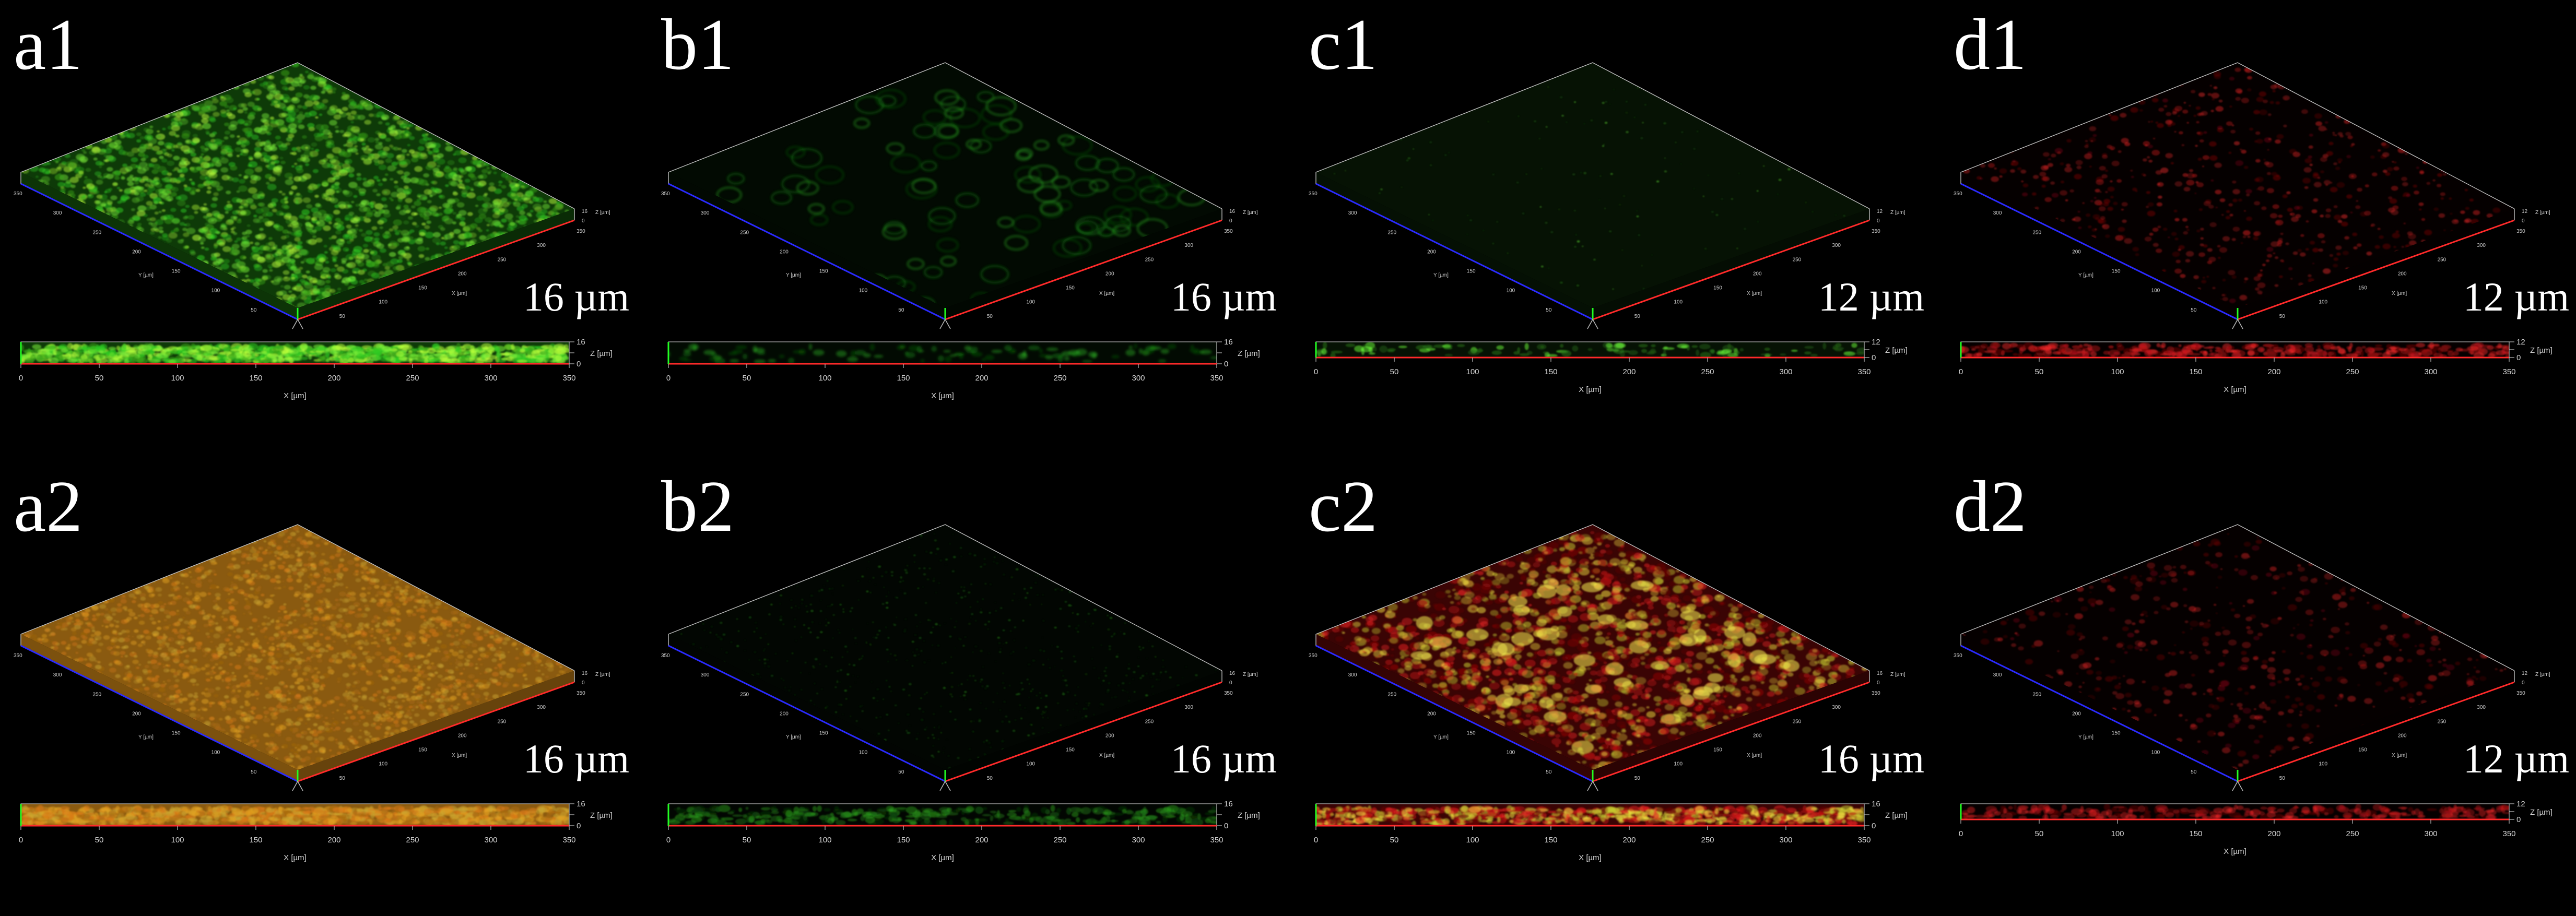 This screenshot has height=916, width=2576. I want to click on strip-z-tick: 12, so click(2520, 342).